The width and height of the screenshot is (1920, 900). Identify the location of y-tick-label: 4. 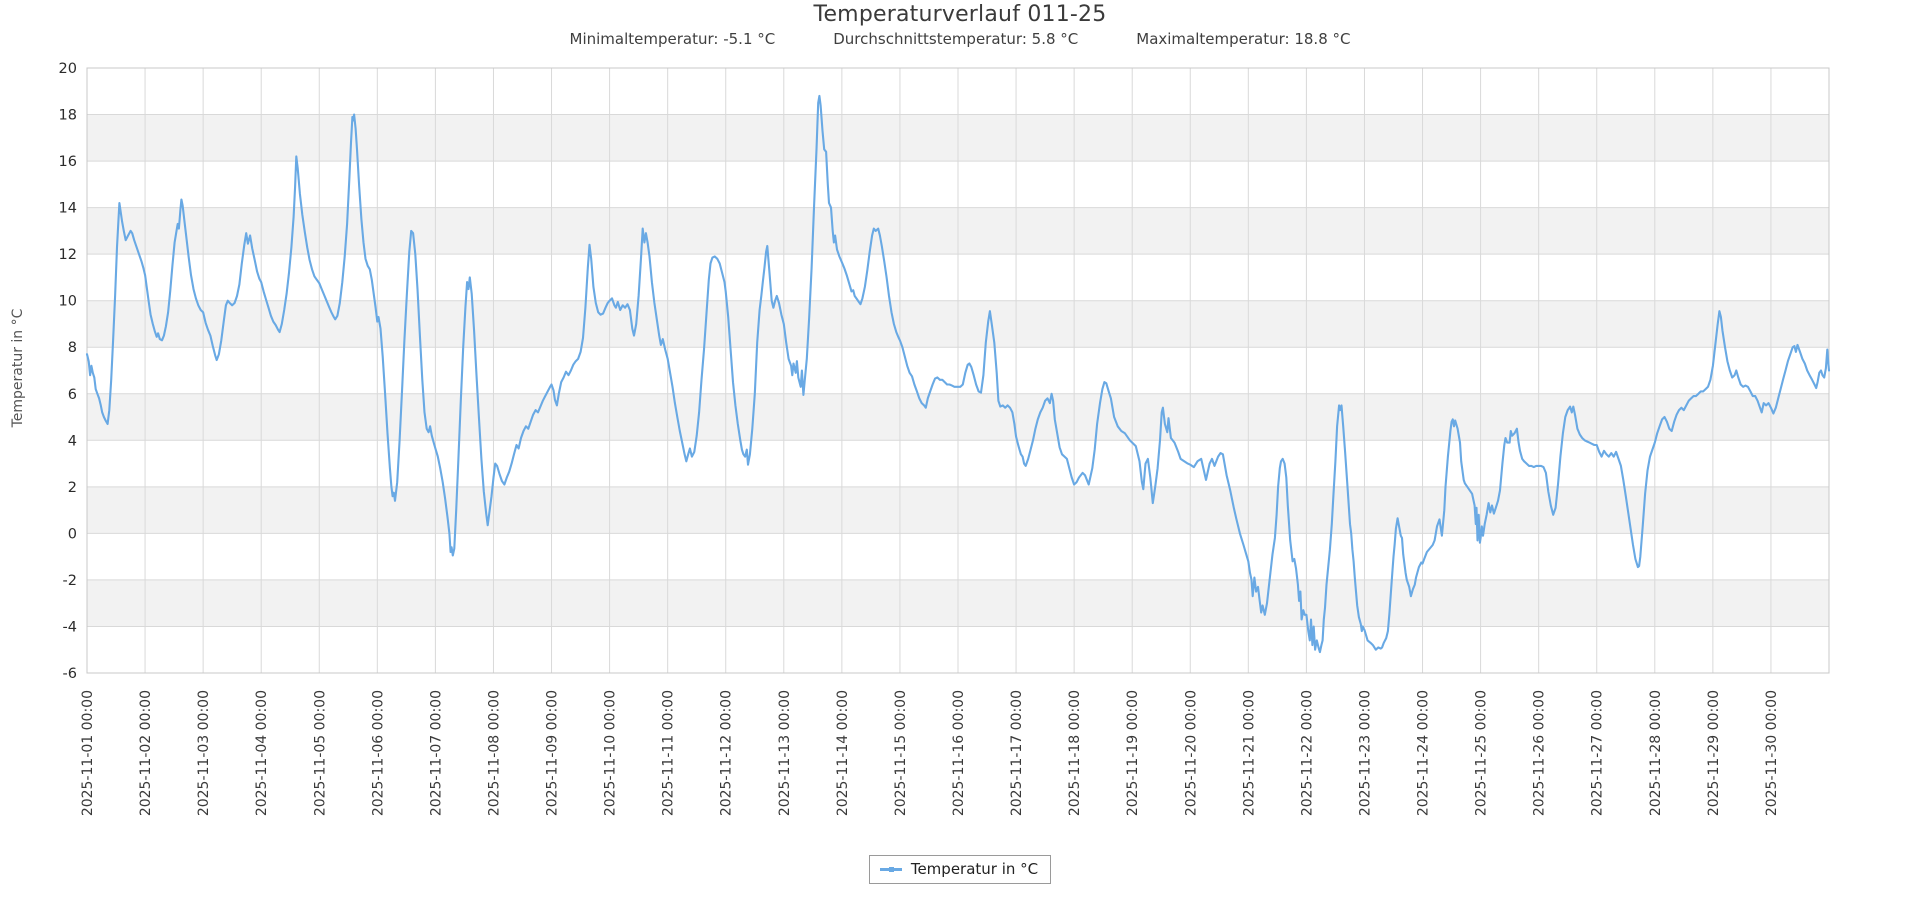
(72, 441).